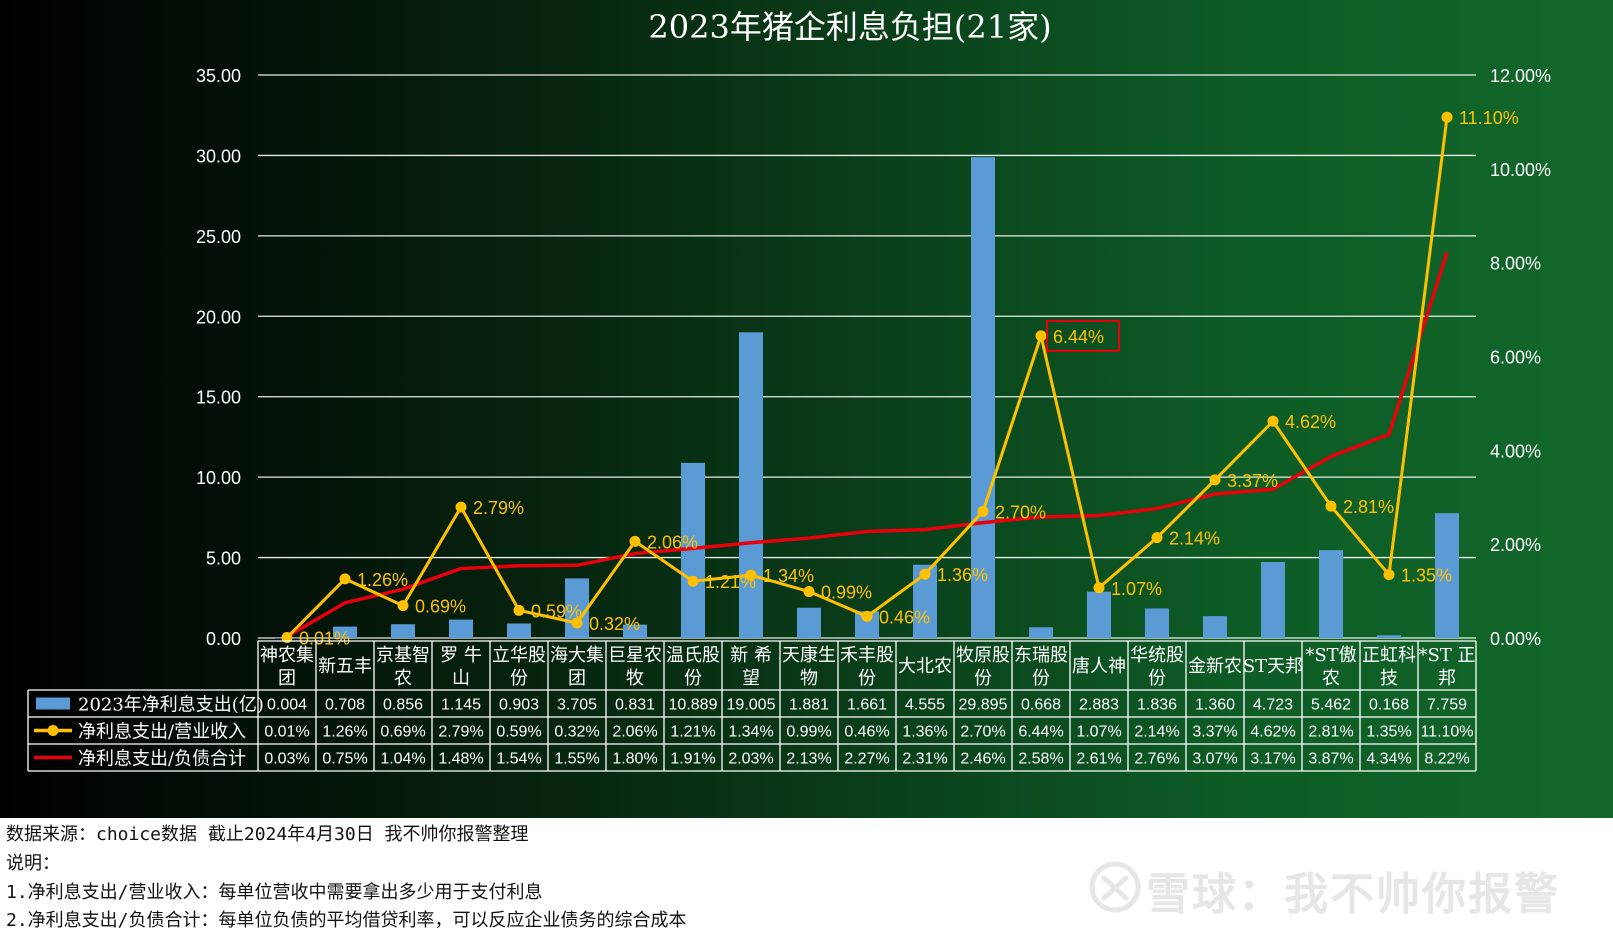 The width and height of the screenshot is (1613, 937). I want to click on table-cell-value: 1.661, so click(867, 705).